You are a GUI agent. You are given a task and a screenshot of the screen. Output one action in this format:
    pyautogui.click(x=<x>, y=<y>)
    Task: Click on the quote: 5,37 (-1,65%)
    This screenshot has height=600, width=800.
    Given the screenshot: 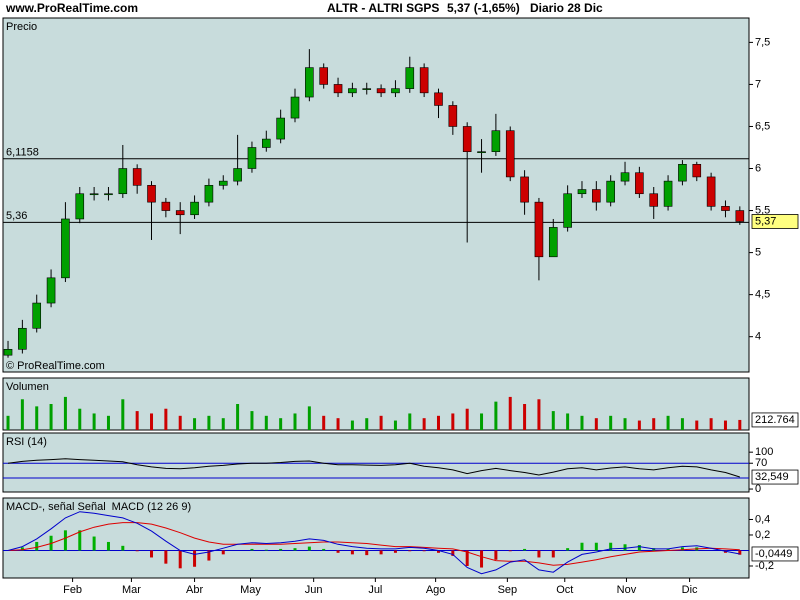 What is the action you would take?
    pyautogui.click(x=483, y=8)
    